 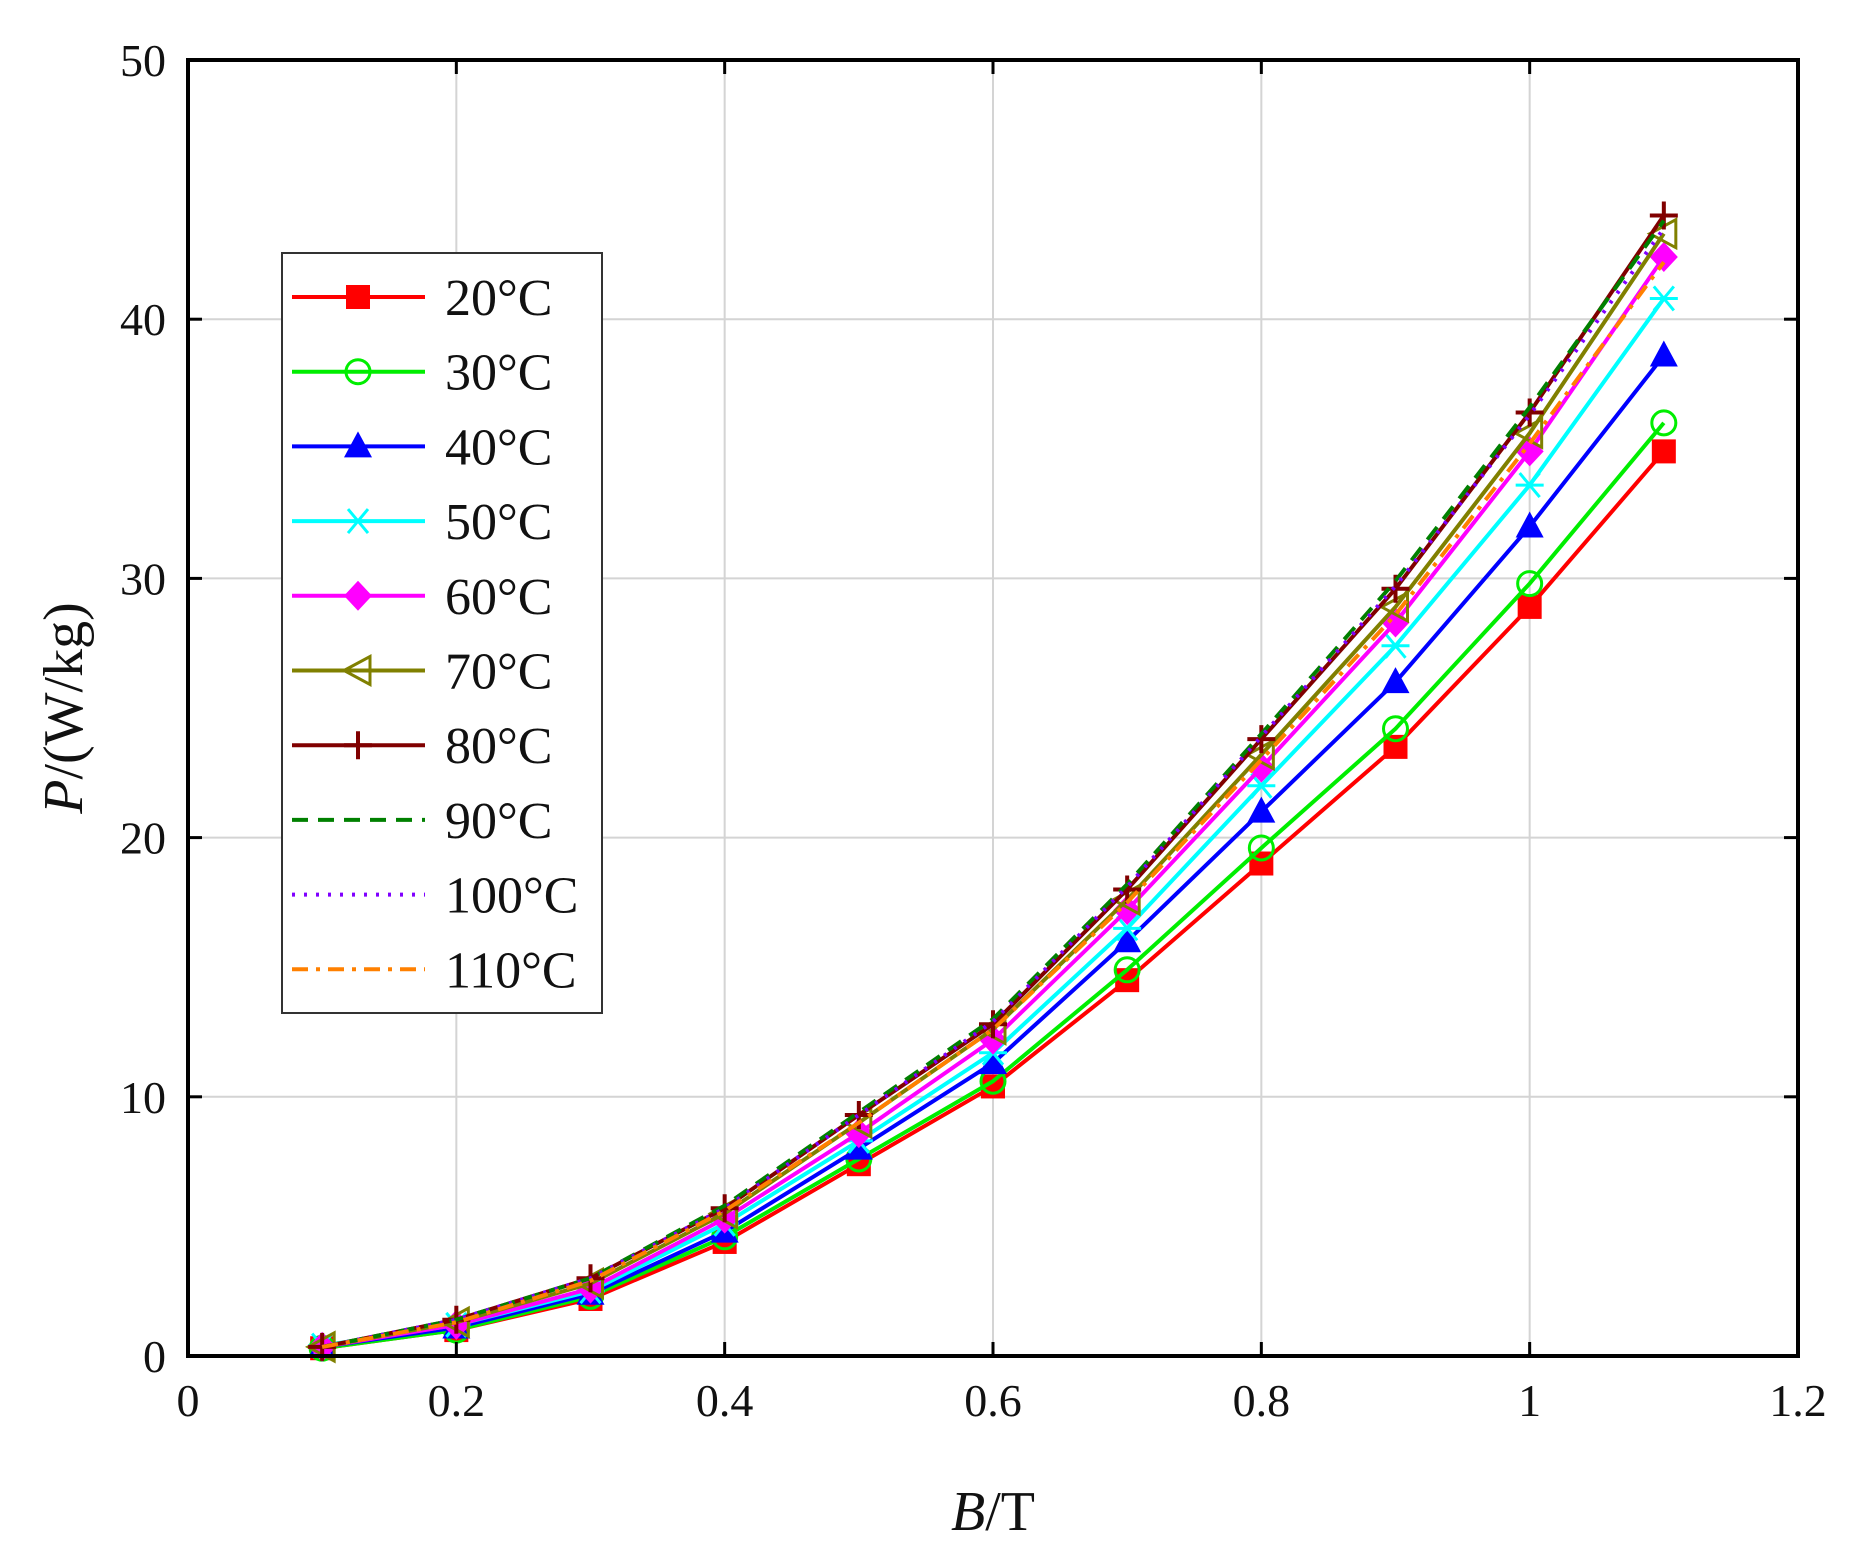 I want to click on x-axis-symbol: B, so click(x=968, y=1512).